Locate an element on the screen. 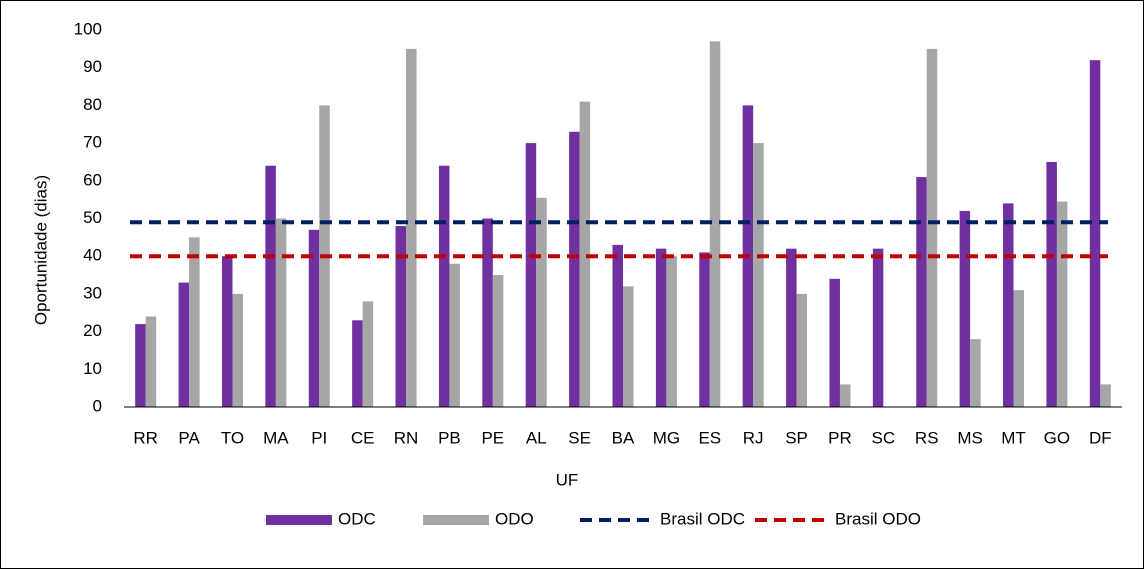 Image resolution: width=1144 pixels, height=569 pixels. legend-label: Brasil ODC is located at coordinates (702, 518).